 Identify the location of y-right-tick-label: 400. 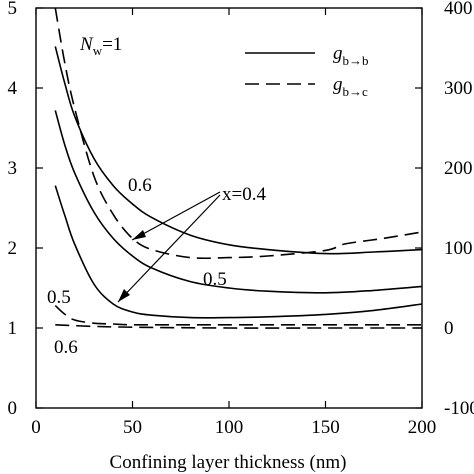
(458, 9).